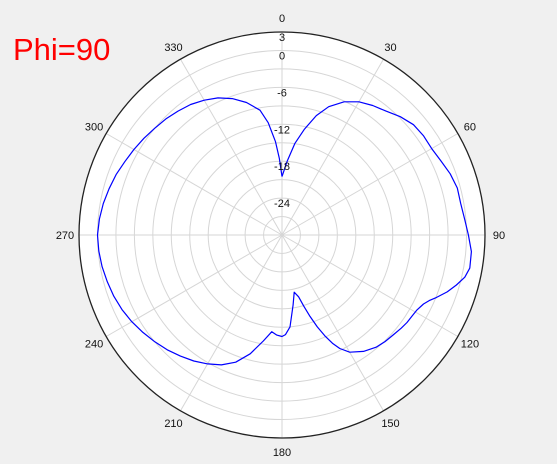 This screenshot has height=464, width=557. Describe the element at coordinates (282, 204) in the screenshot. I see `radial-tick-label: -24` at that location.